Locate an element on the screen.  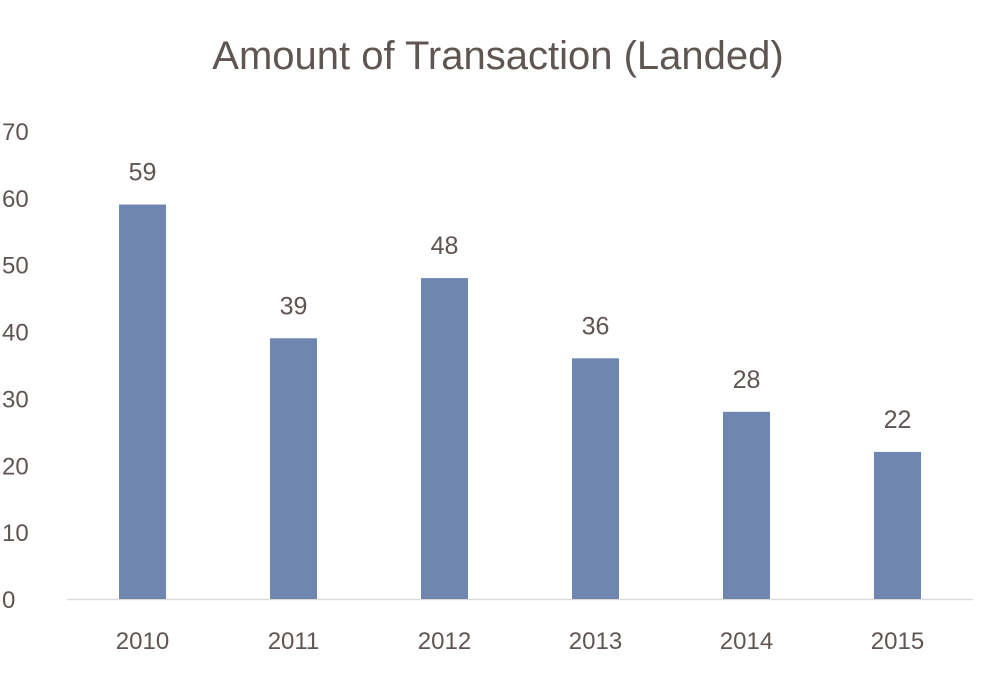
x-tick-label-2011: 2011 is located at coordinates (294, 641).